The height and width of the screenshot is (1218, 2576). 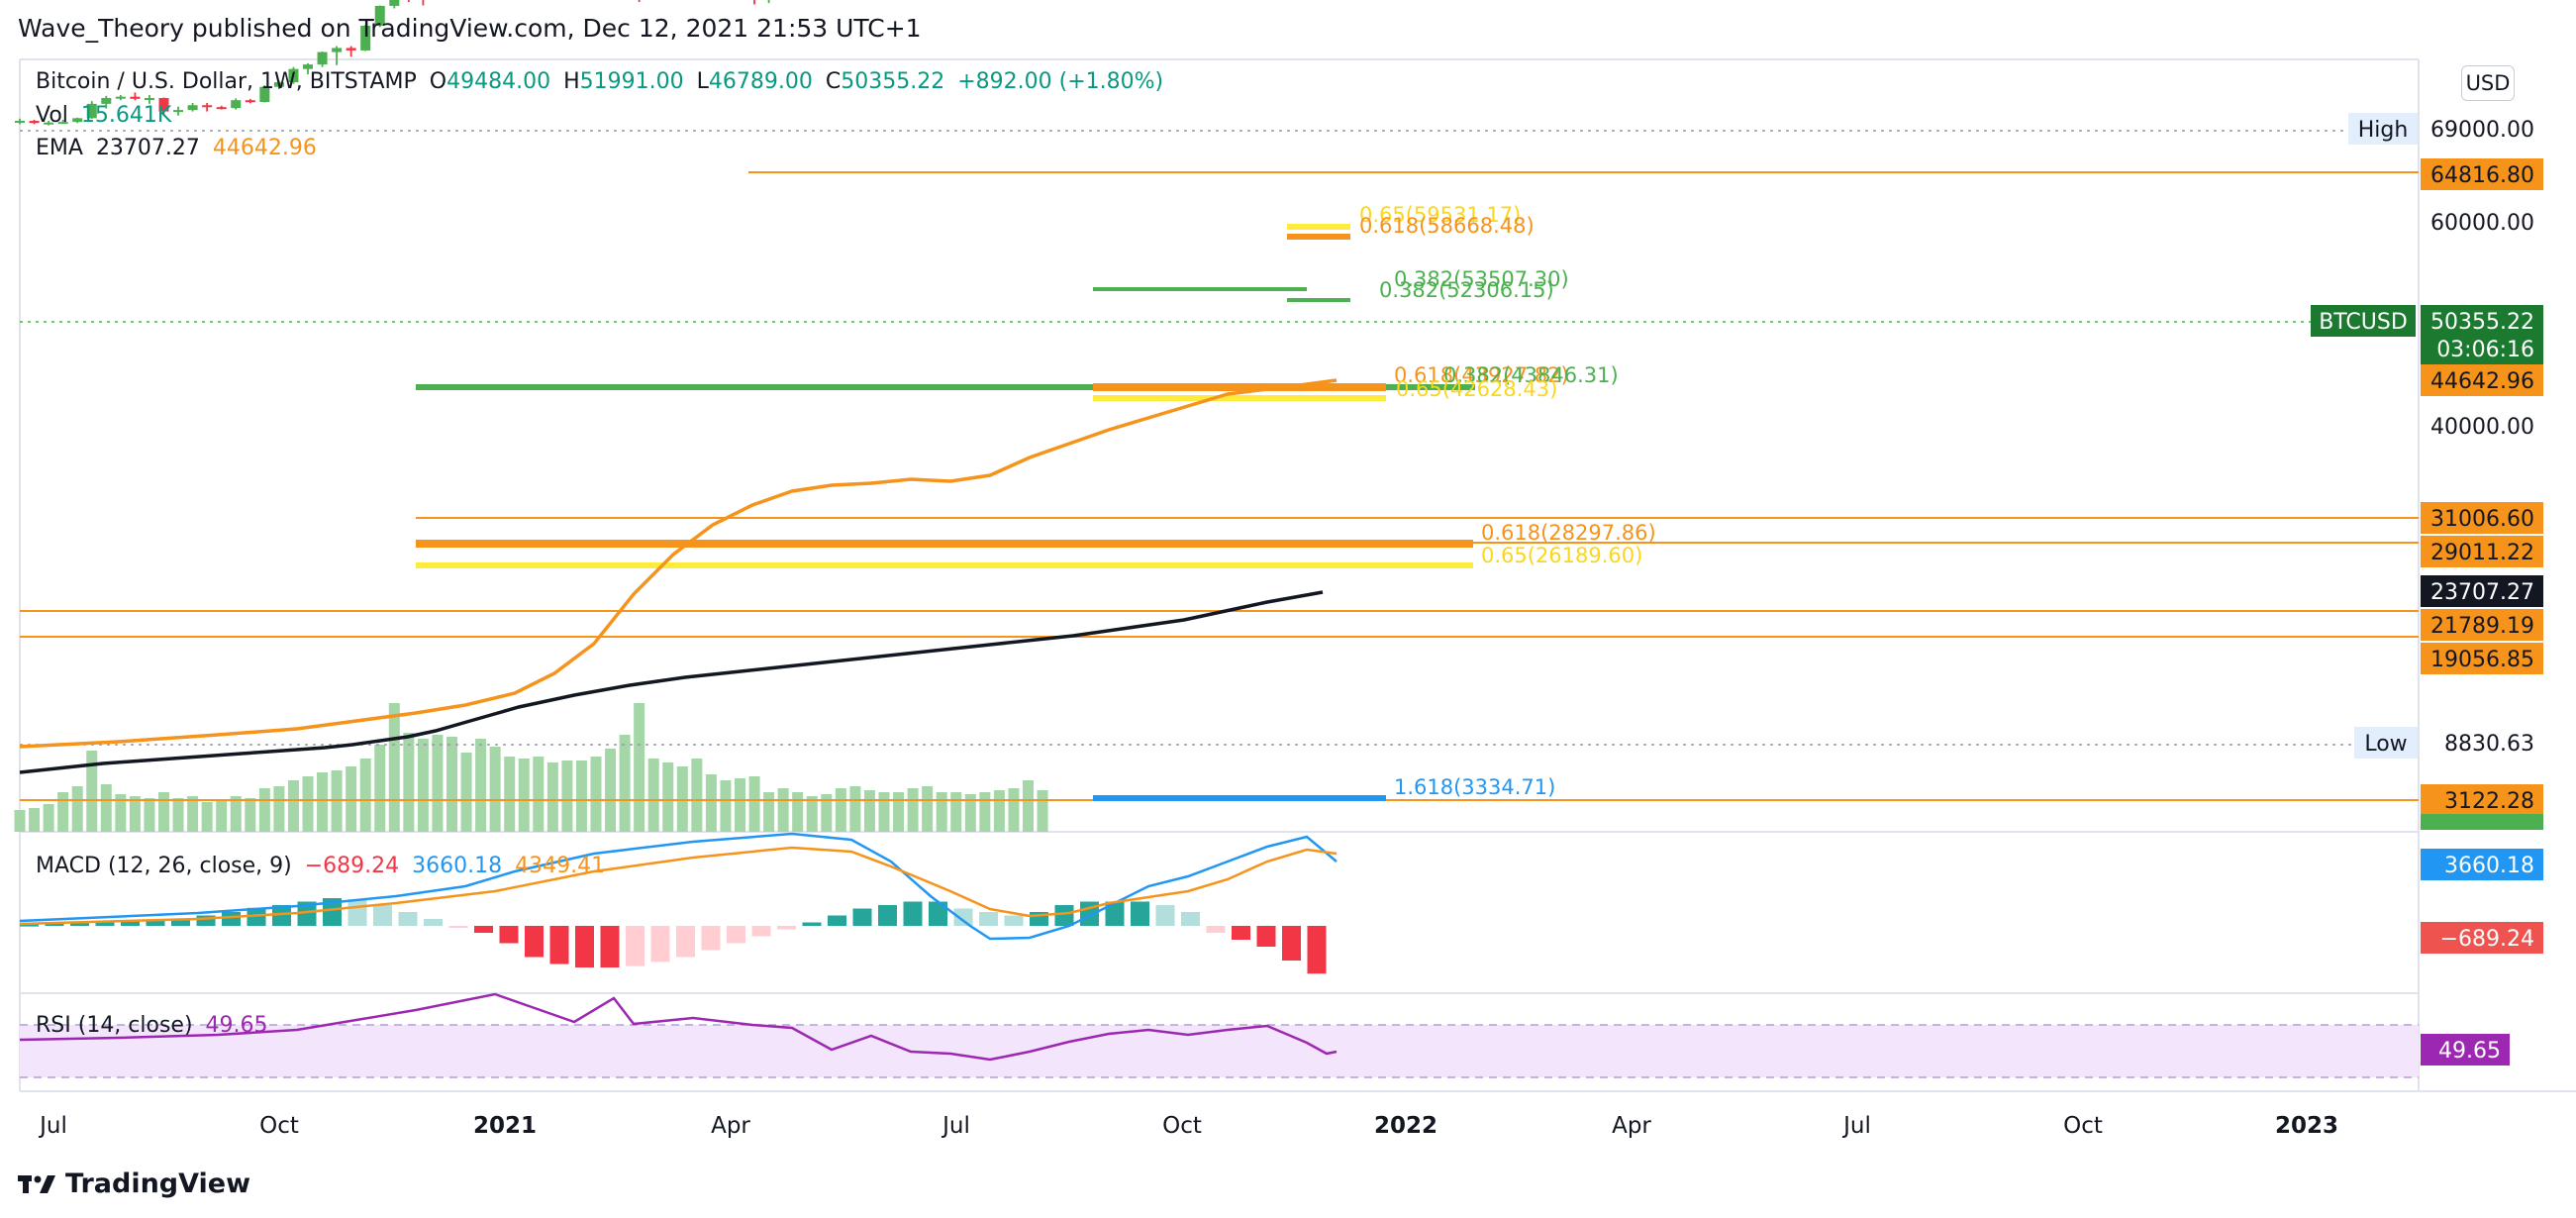 What do you see at coordinates (2482, 553) in the screenshot?
I see `price-axis-label: 29011.22` at bounding box center [2482, 553].